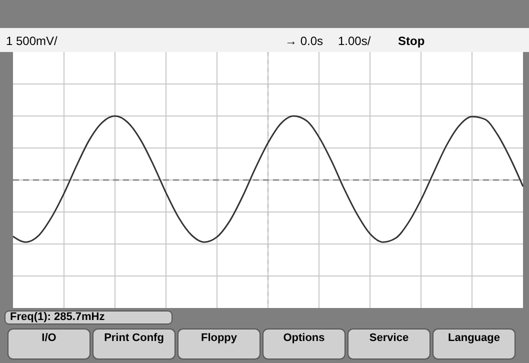  I want to click on text: Print Confg, so click(134, 338).